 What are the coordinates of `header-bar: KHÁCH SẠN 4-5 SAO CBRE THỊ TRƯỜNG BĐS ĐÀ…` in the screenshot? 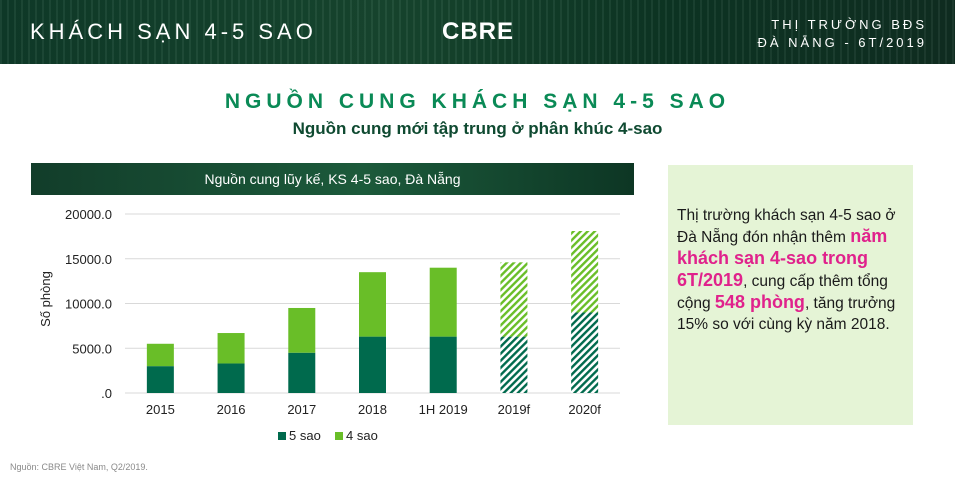 It's located at (477, 32).